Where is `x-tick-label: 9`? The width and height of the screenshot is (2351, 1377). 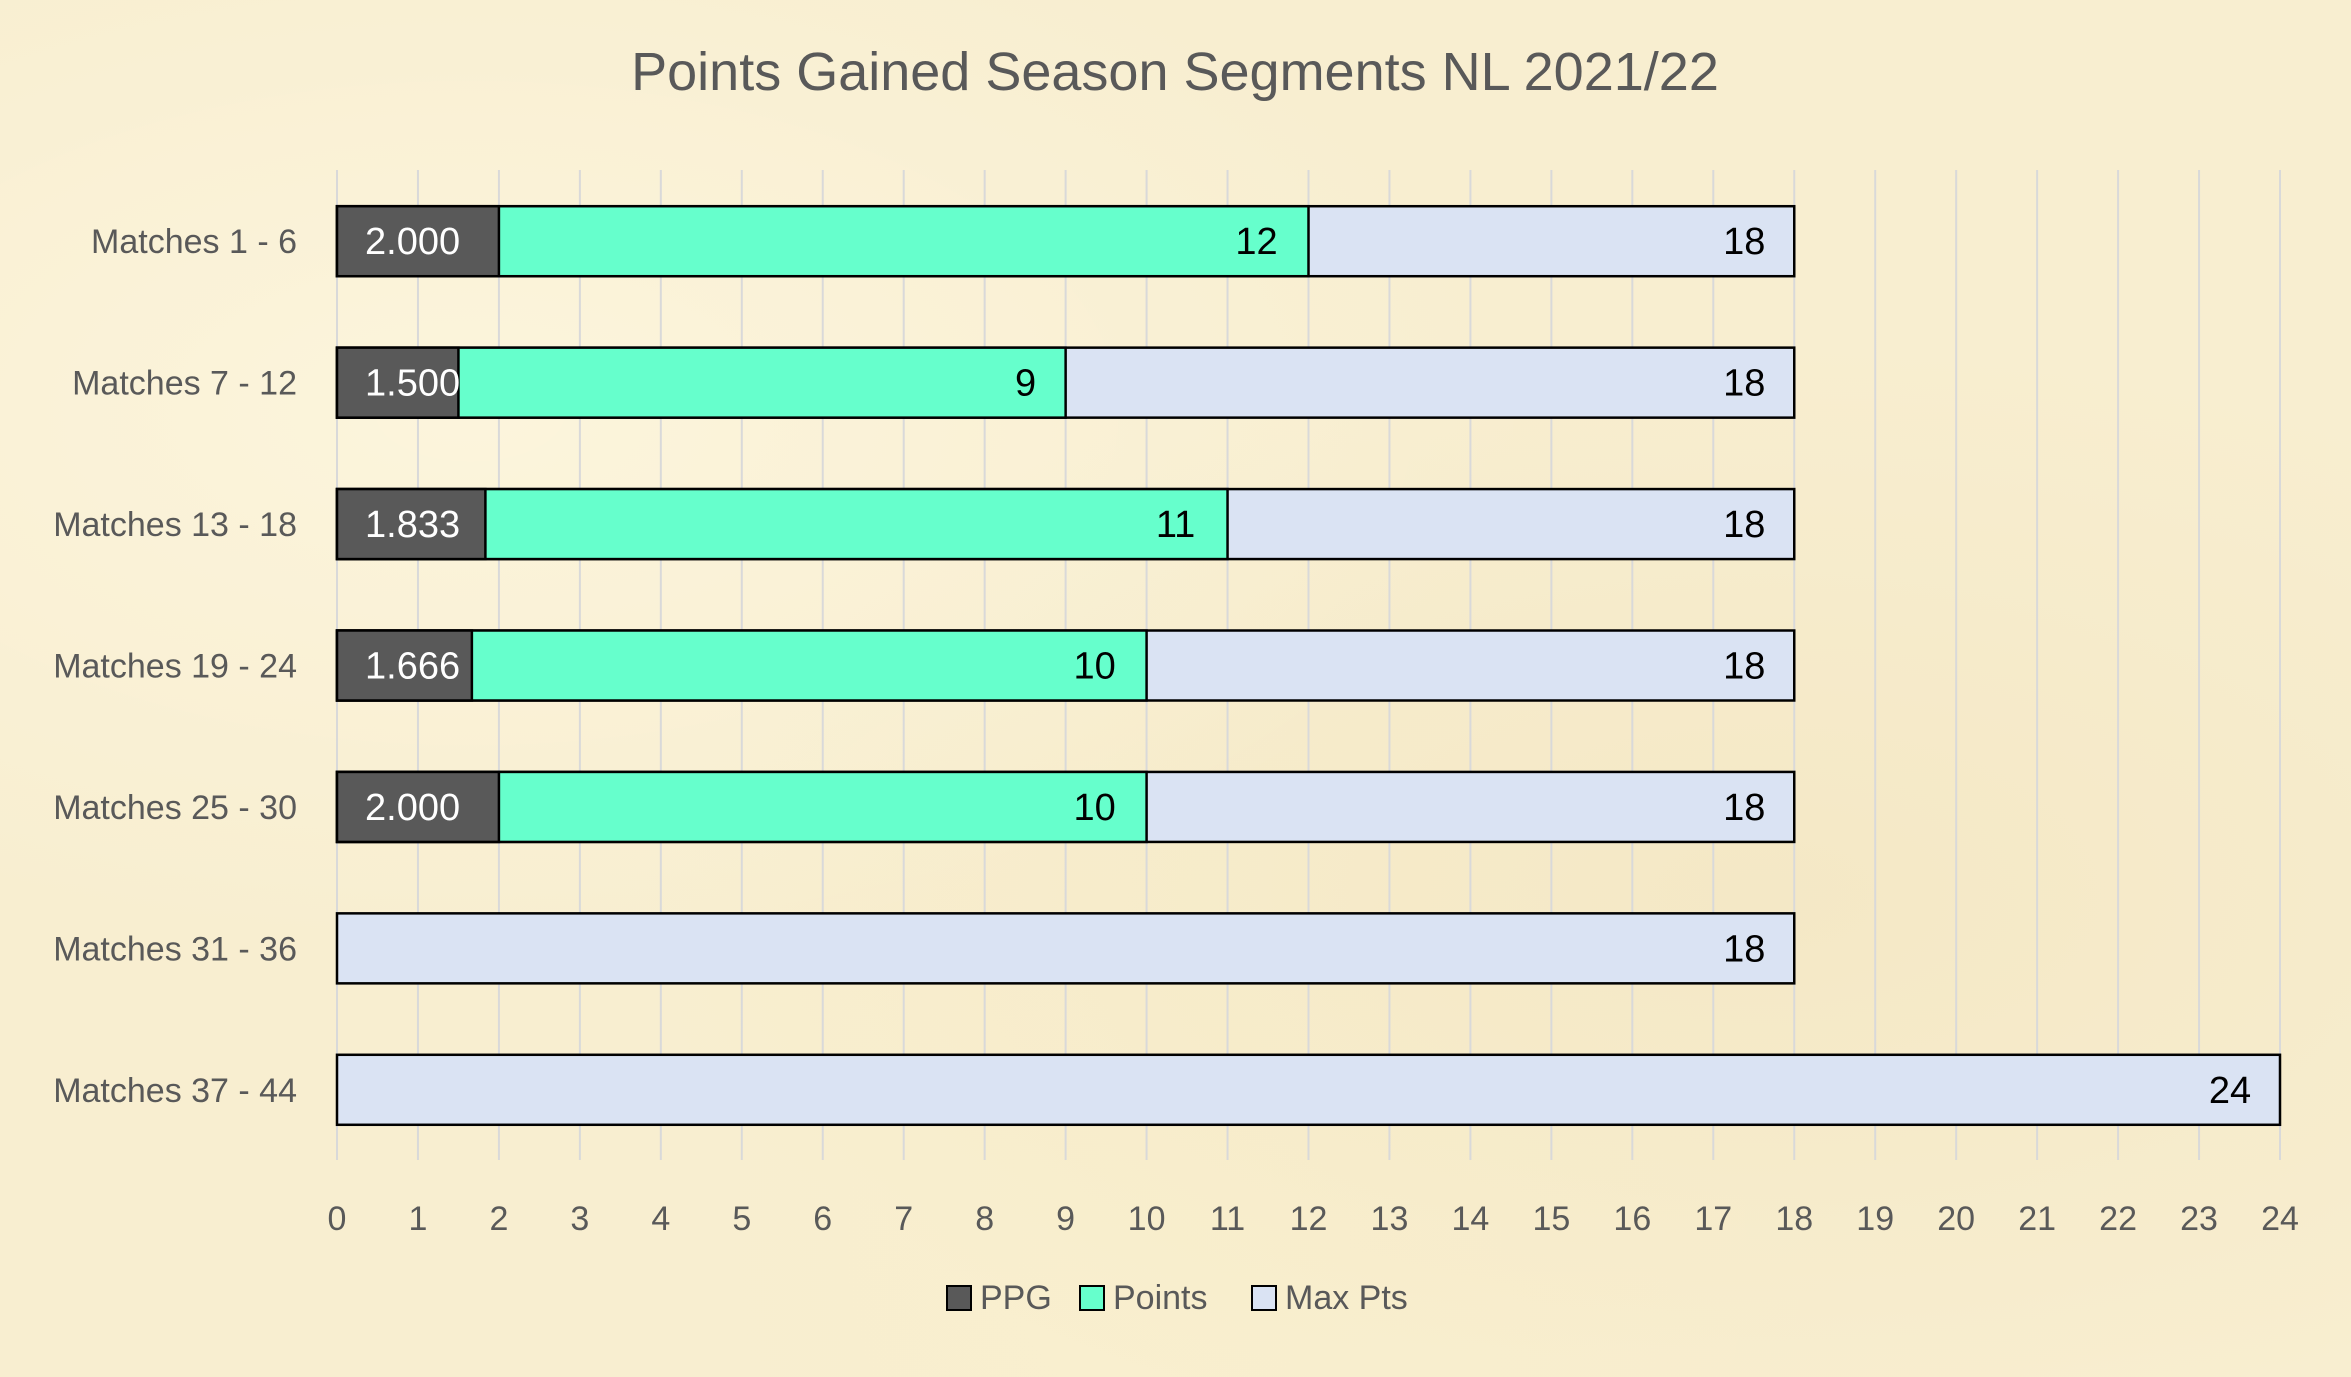 x-tick-label: 9 is located at coordinates (1065, 1219).